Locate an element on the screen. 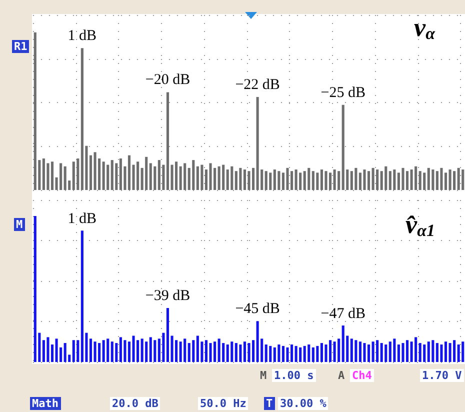 This screenshot has height=412, width=465. annotation: 1 dB is located at coordinates (82, 219).